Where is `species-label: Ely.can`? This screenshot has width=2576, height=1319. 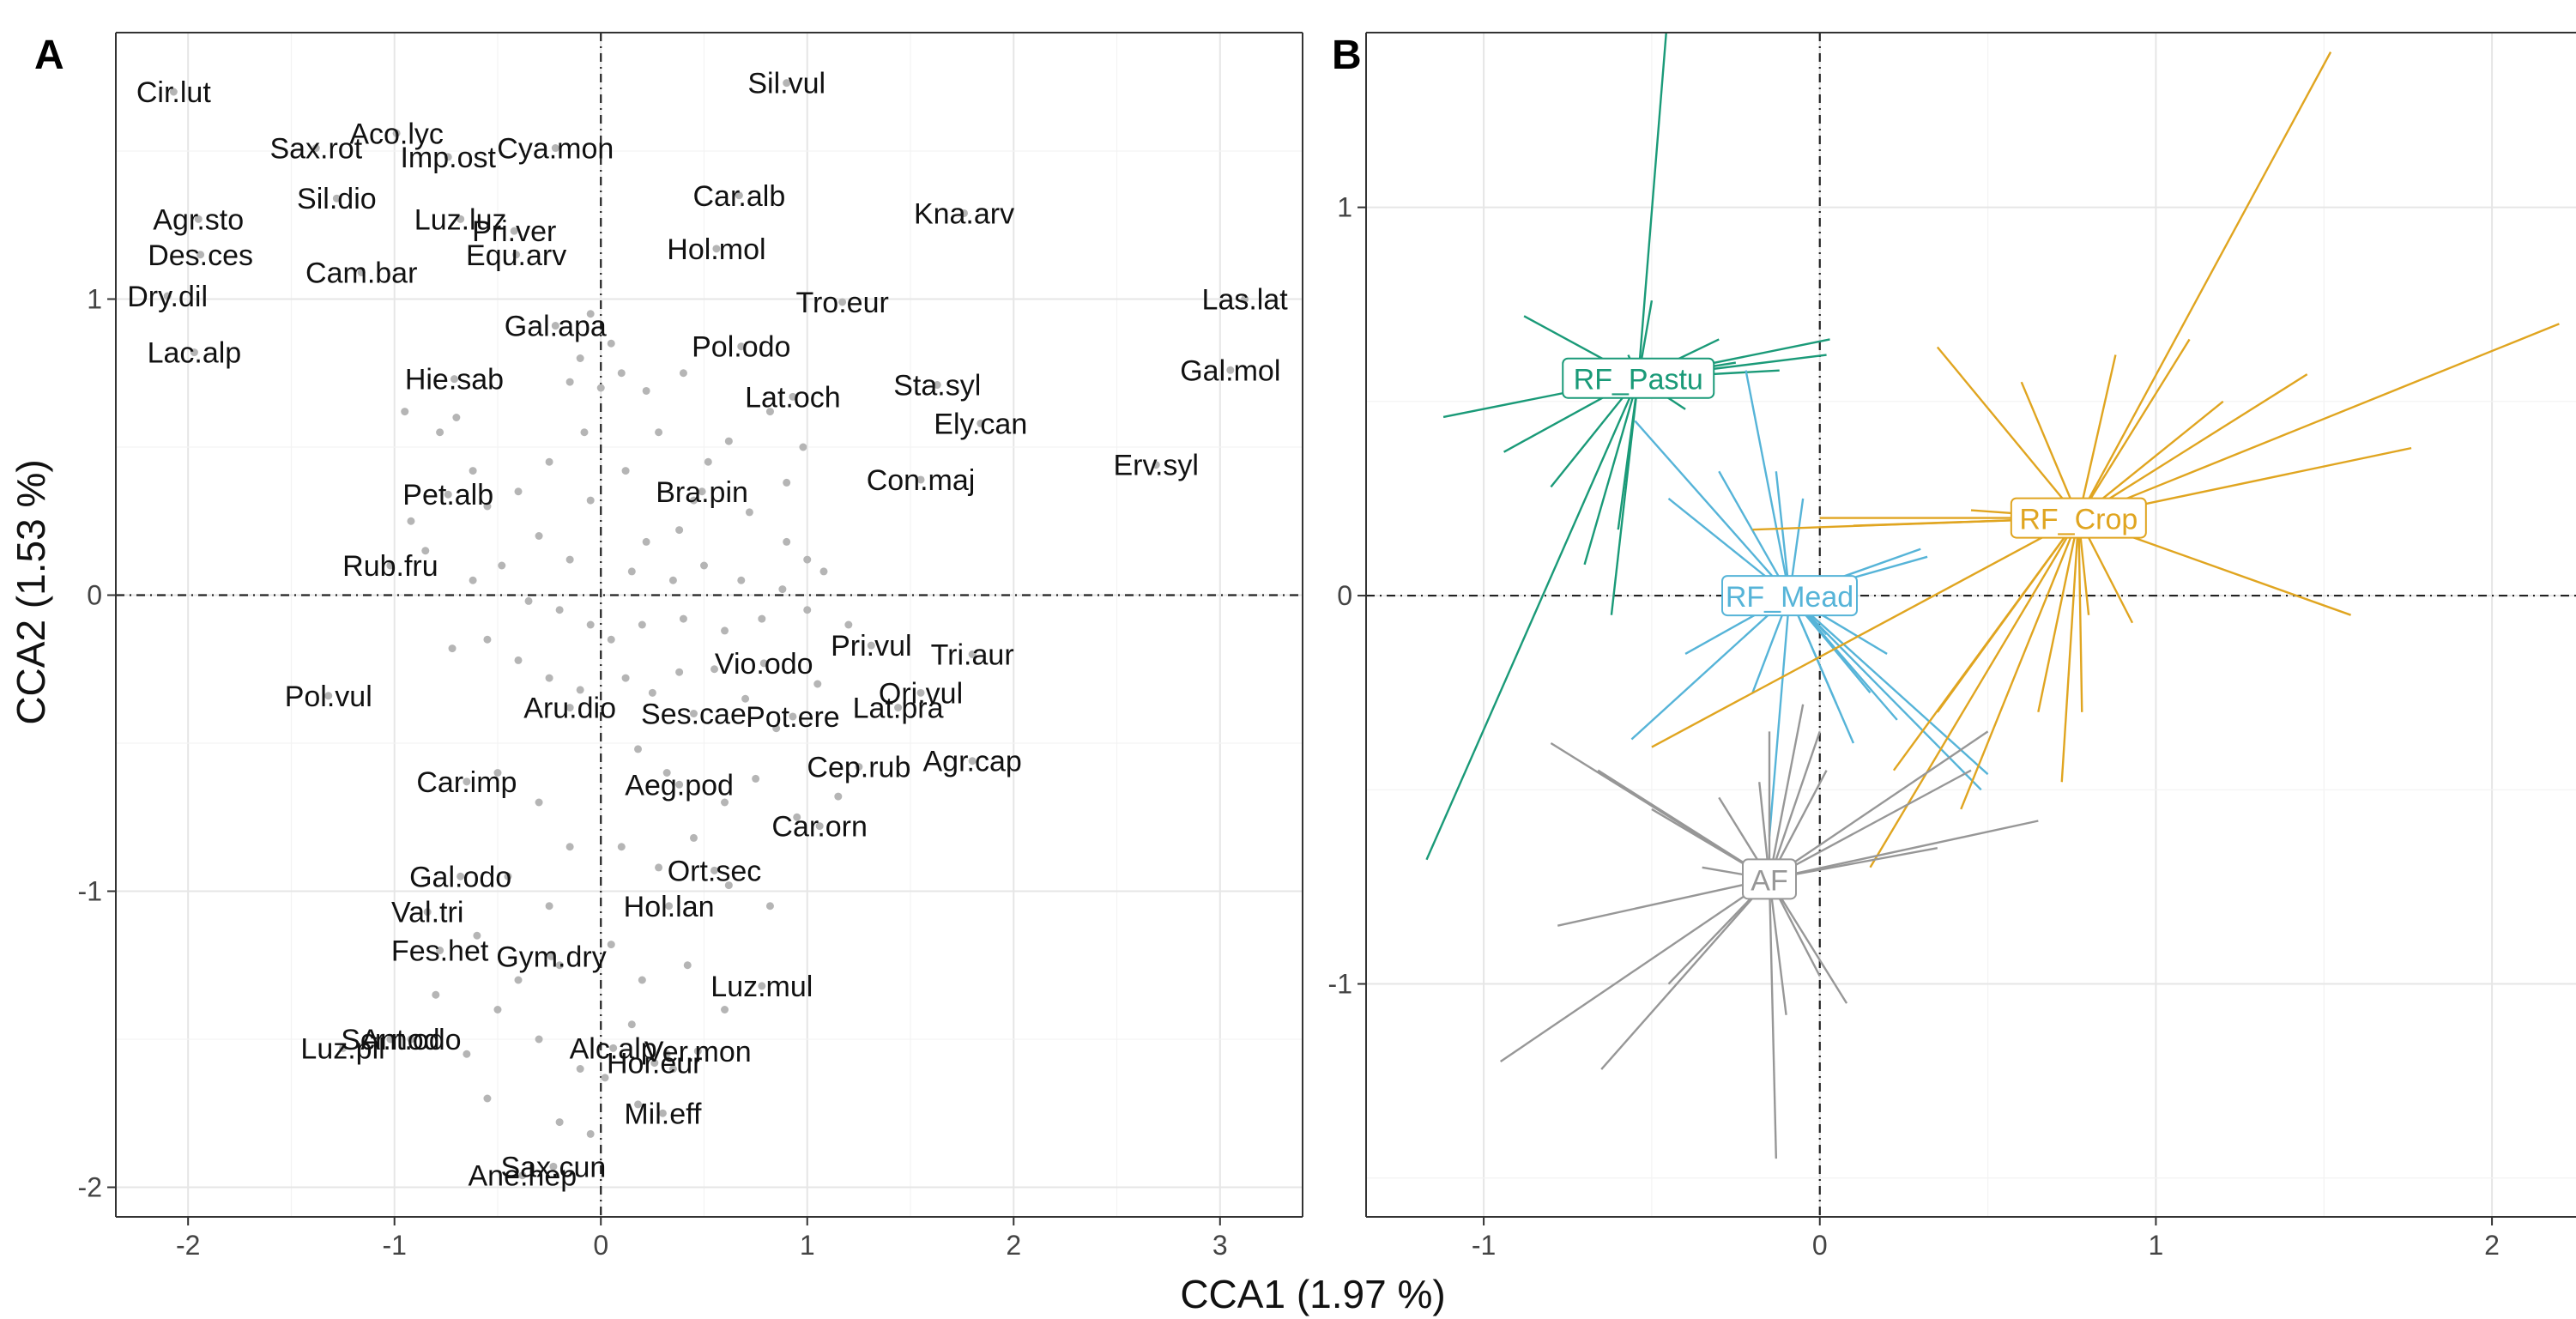 species-label: Ely.can is located at coordinates (980, 424).